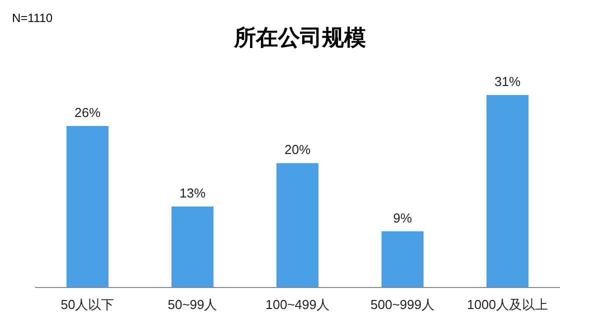 The height and width of the screenshot is (328, 600). I want to click on data-label: 26%, so click(87, 112).